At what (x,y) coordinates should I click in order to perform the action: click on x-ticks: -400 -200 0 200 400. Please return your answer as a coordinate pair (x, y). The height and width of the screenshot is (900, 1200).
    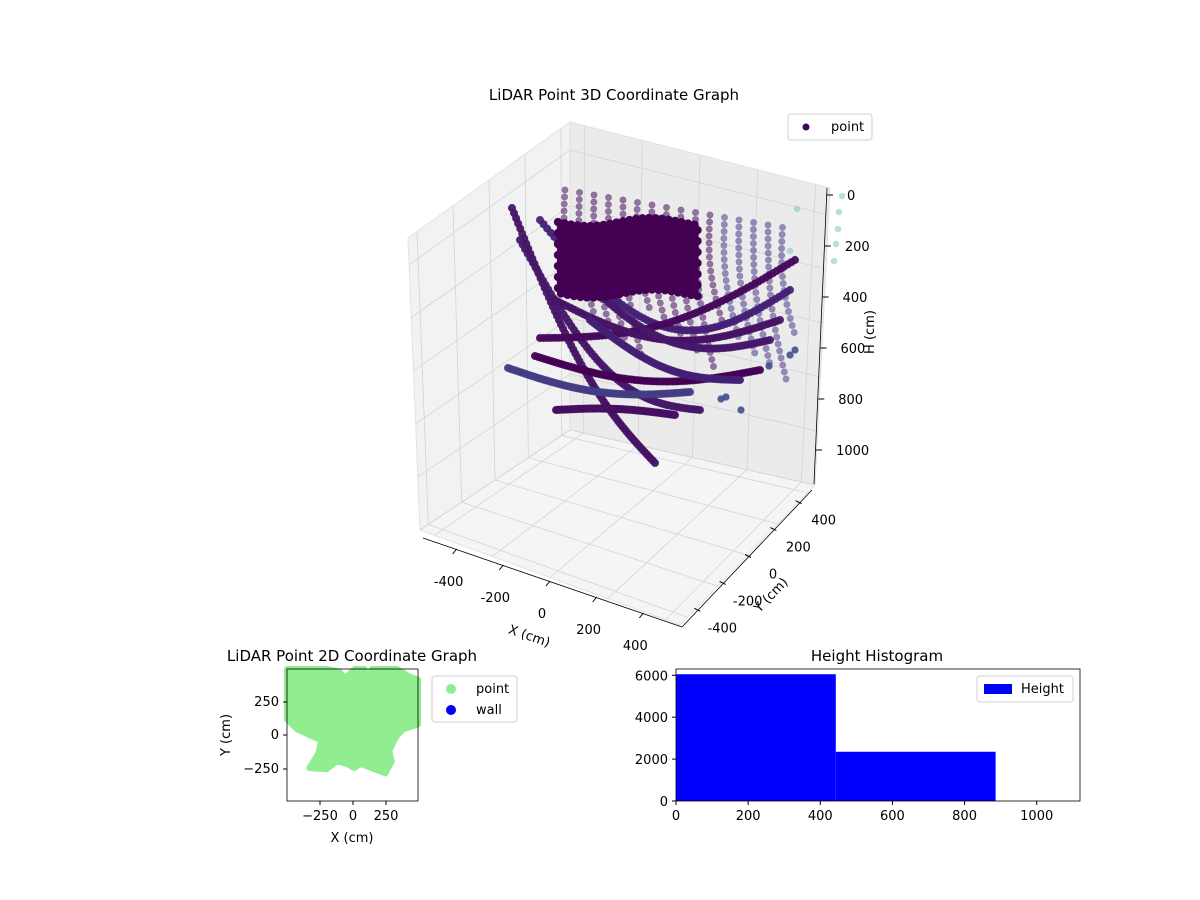
    Looking at the image, I should click on (541, 601).